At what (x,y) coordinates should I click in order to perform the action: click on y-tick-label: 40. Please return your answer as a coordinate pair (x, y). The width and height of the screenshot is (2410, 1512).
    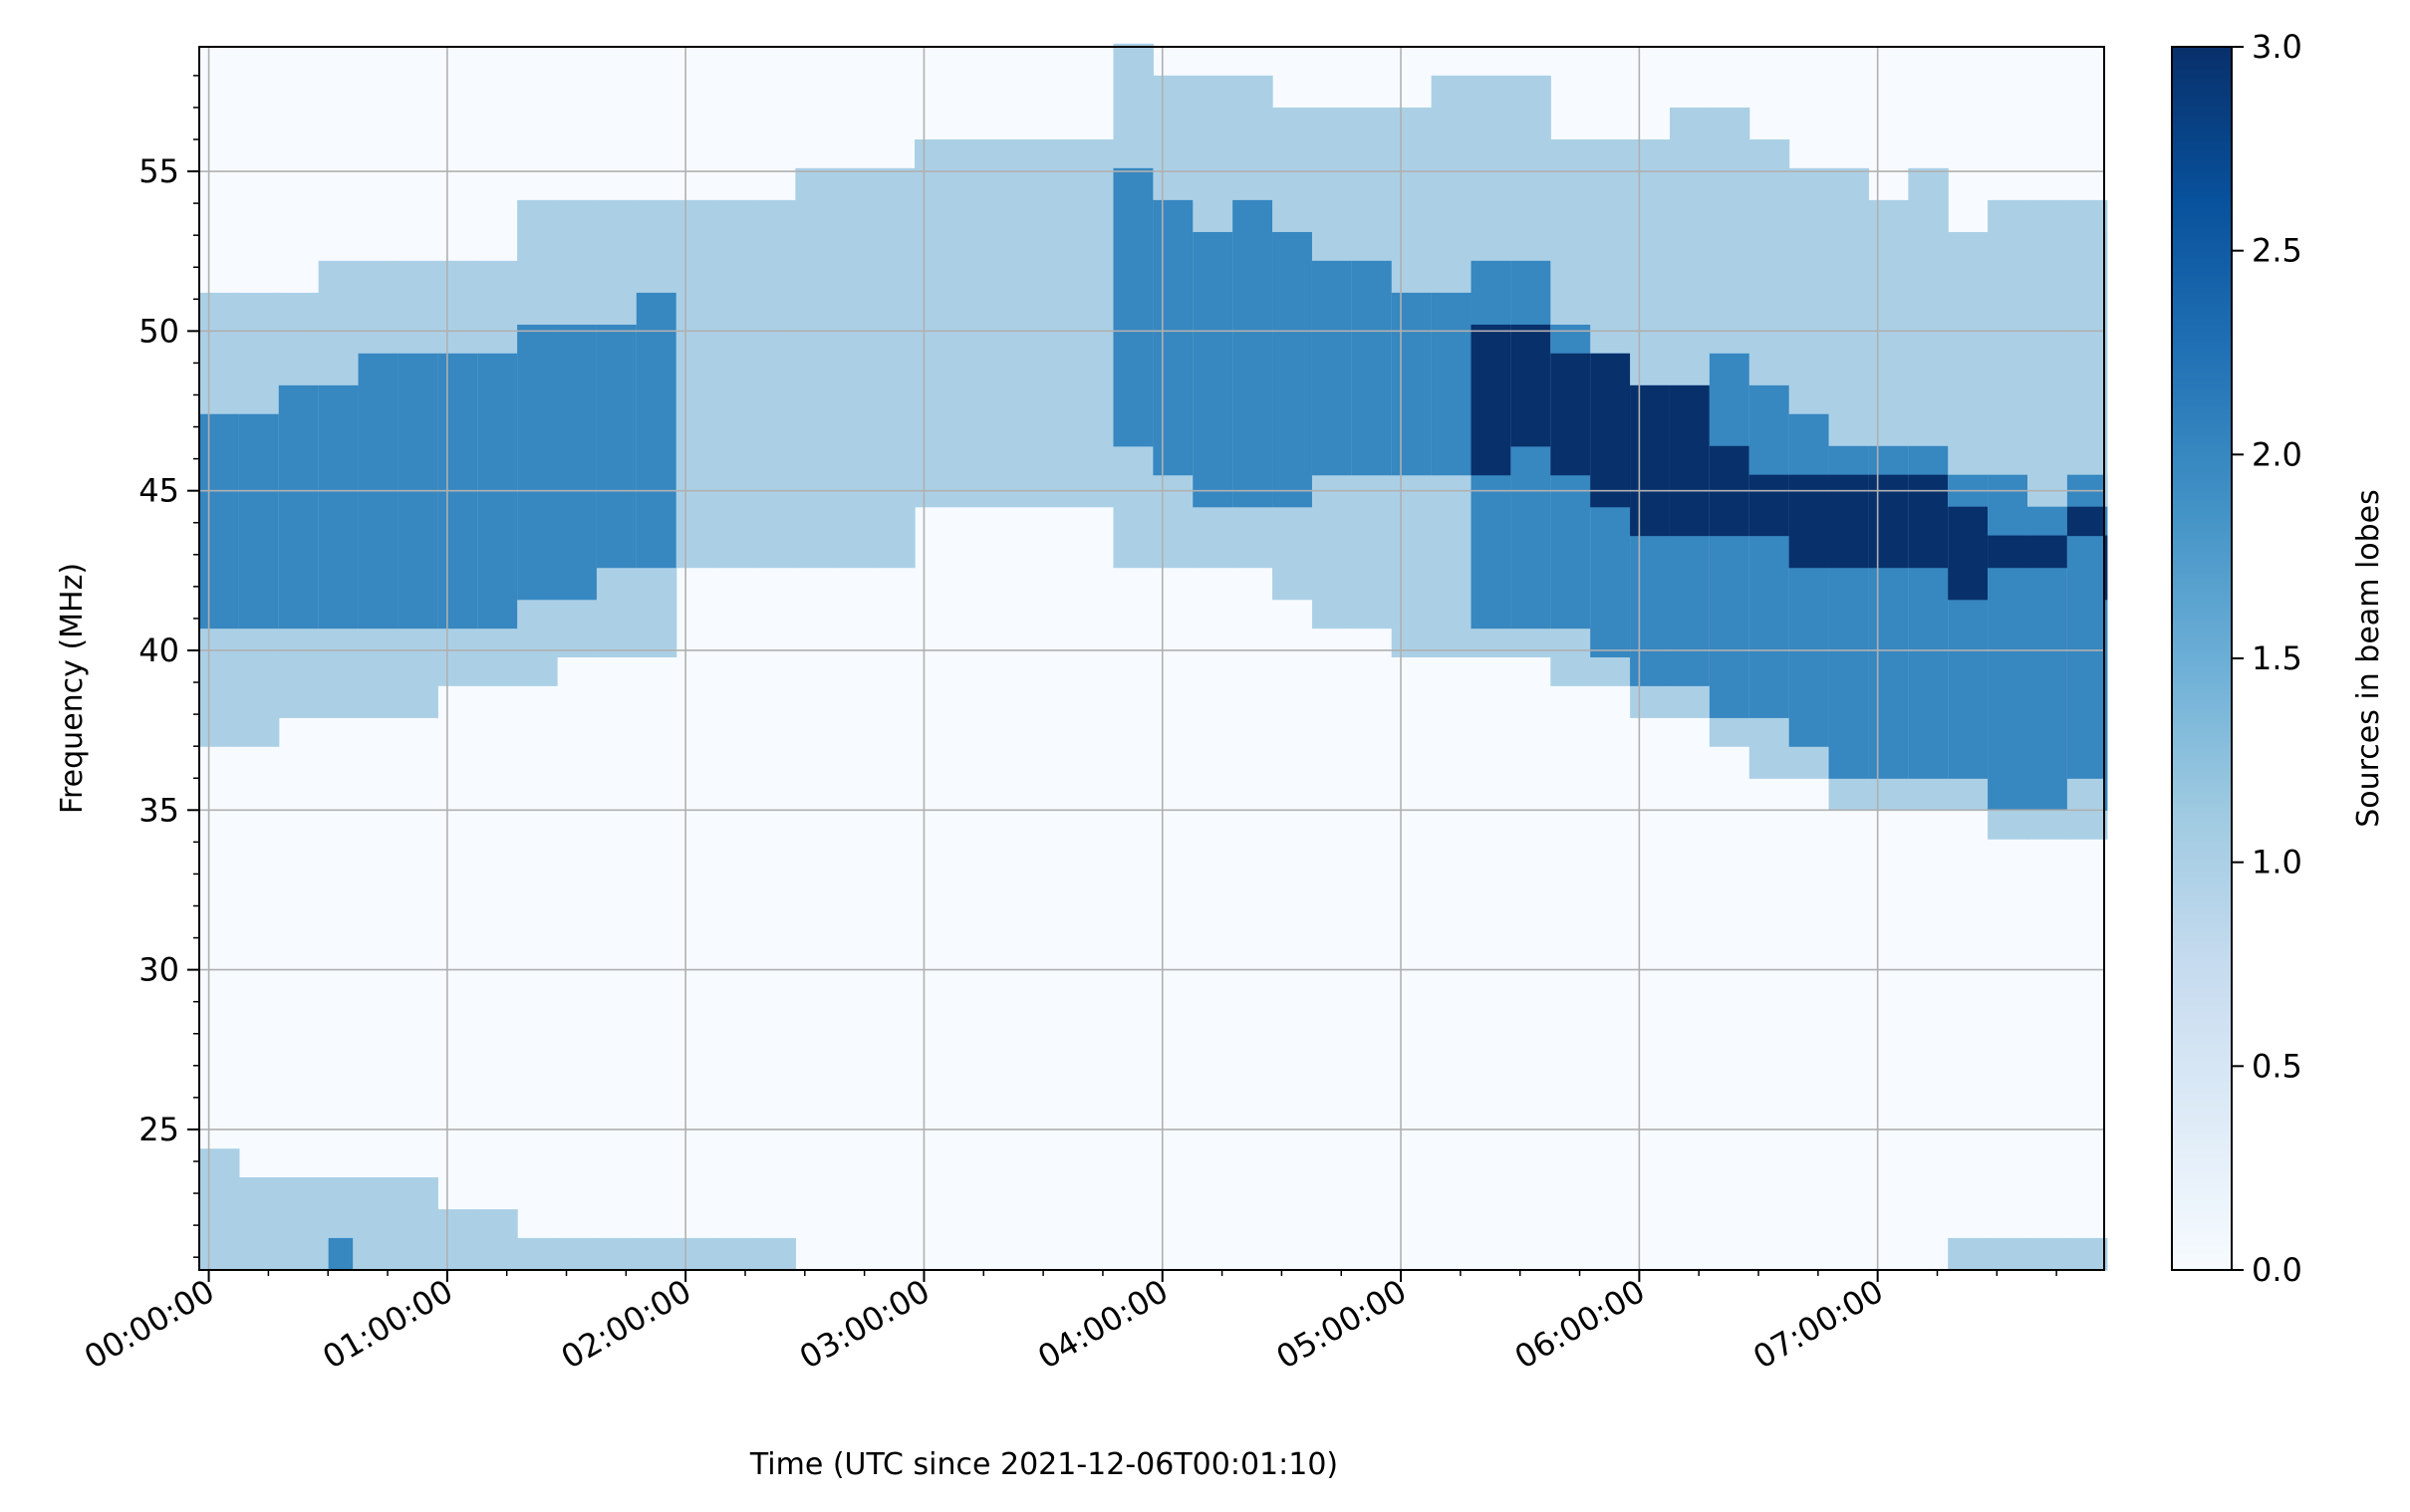
    Looking at the image, I should click on (158, 650).